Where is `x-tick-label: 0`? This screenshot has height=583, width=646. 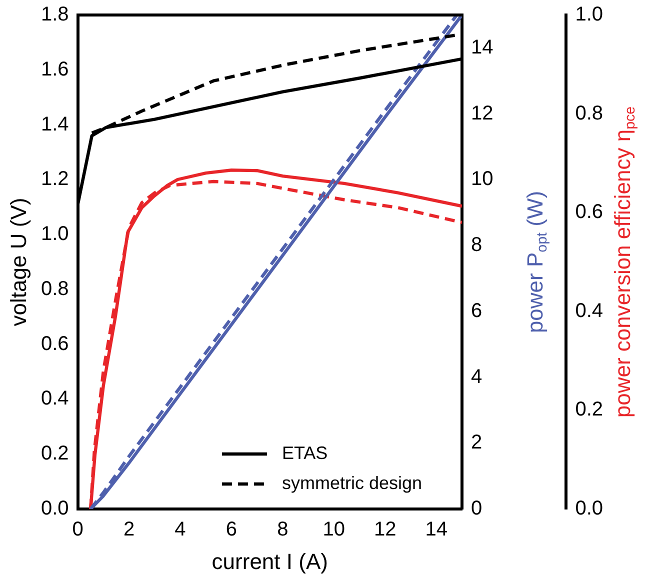 x-tick-label: 0 is located at coordinates (78, 529).